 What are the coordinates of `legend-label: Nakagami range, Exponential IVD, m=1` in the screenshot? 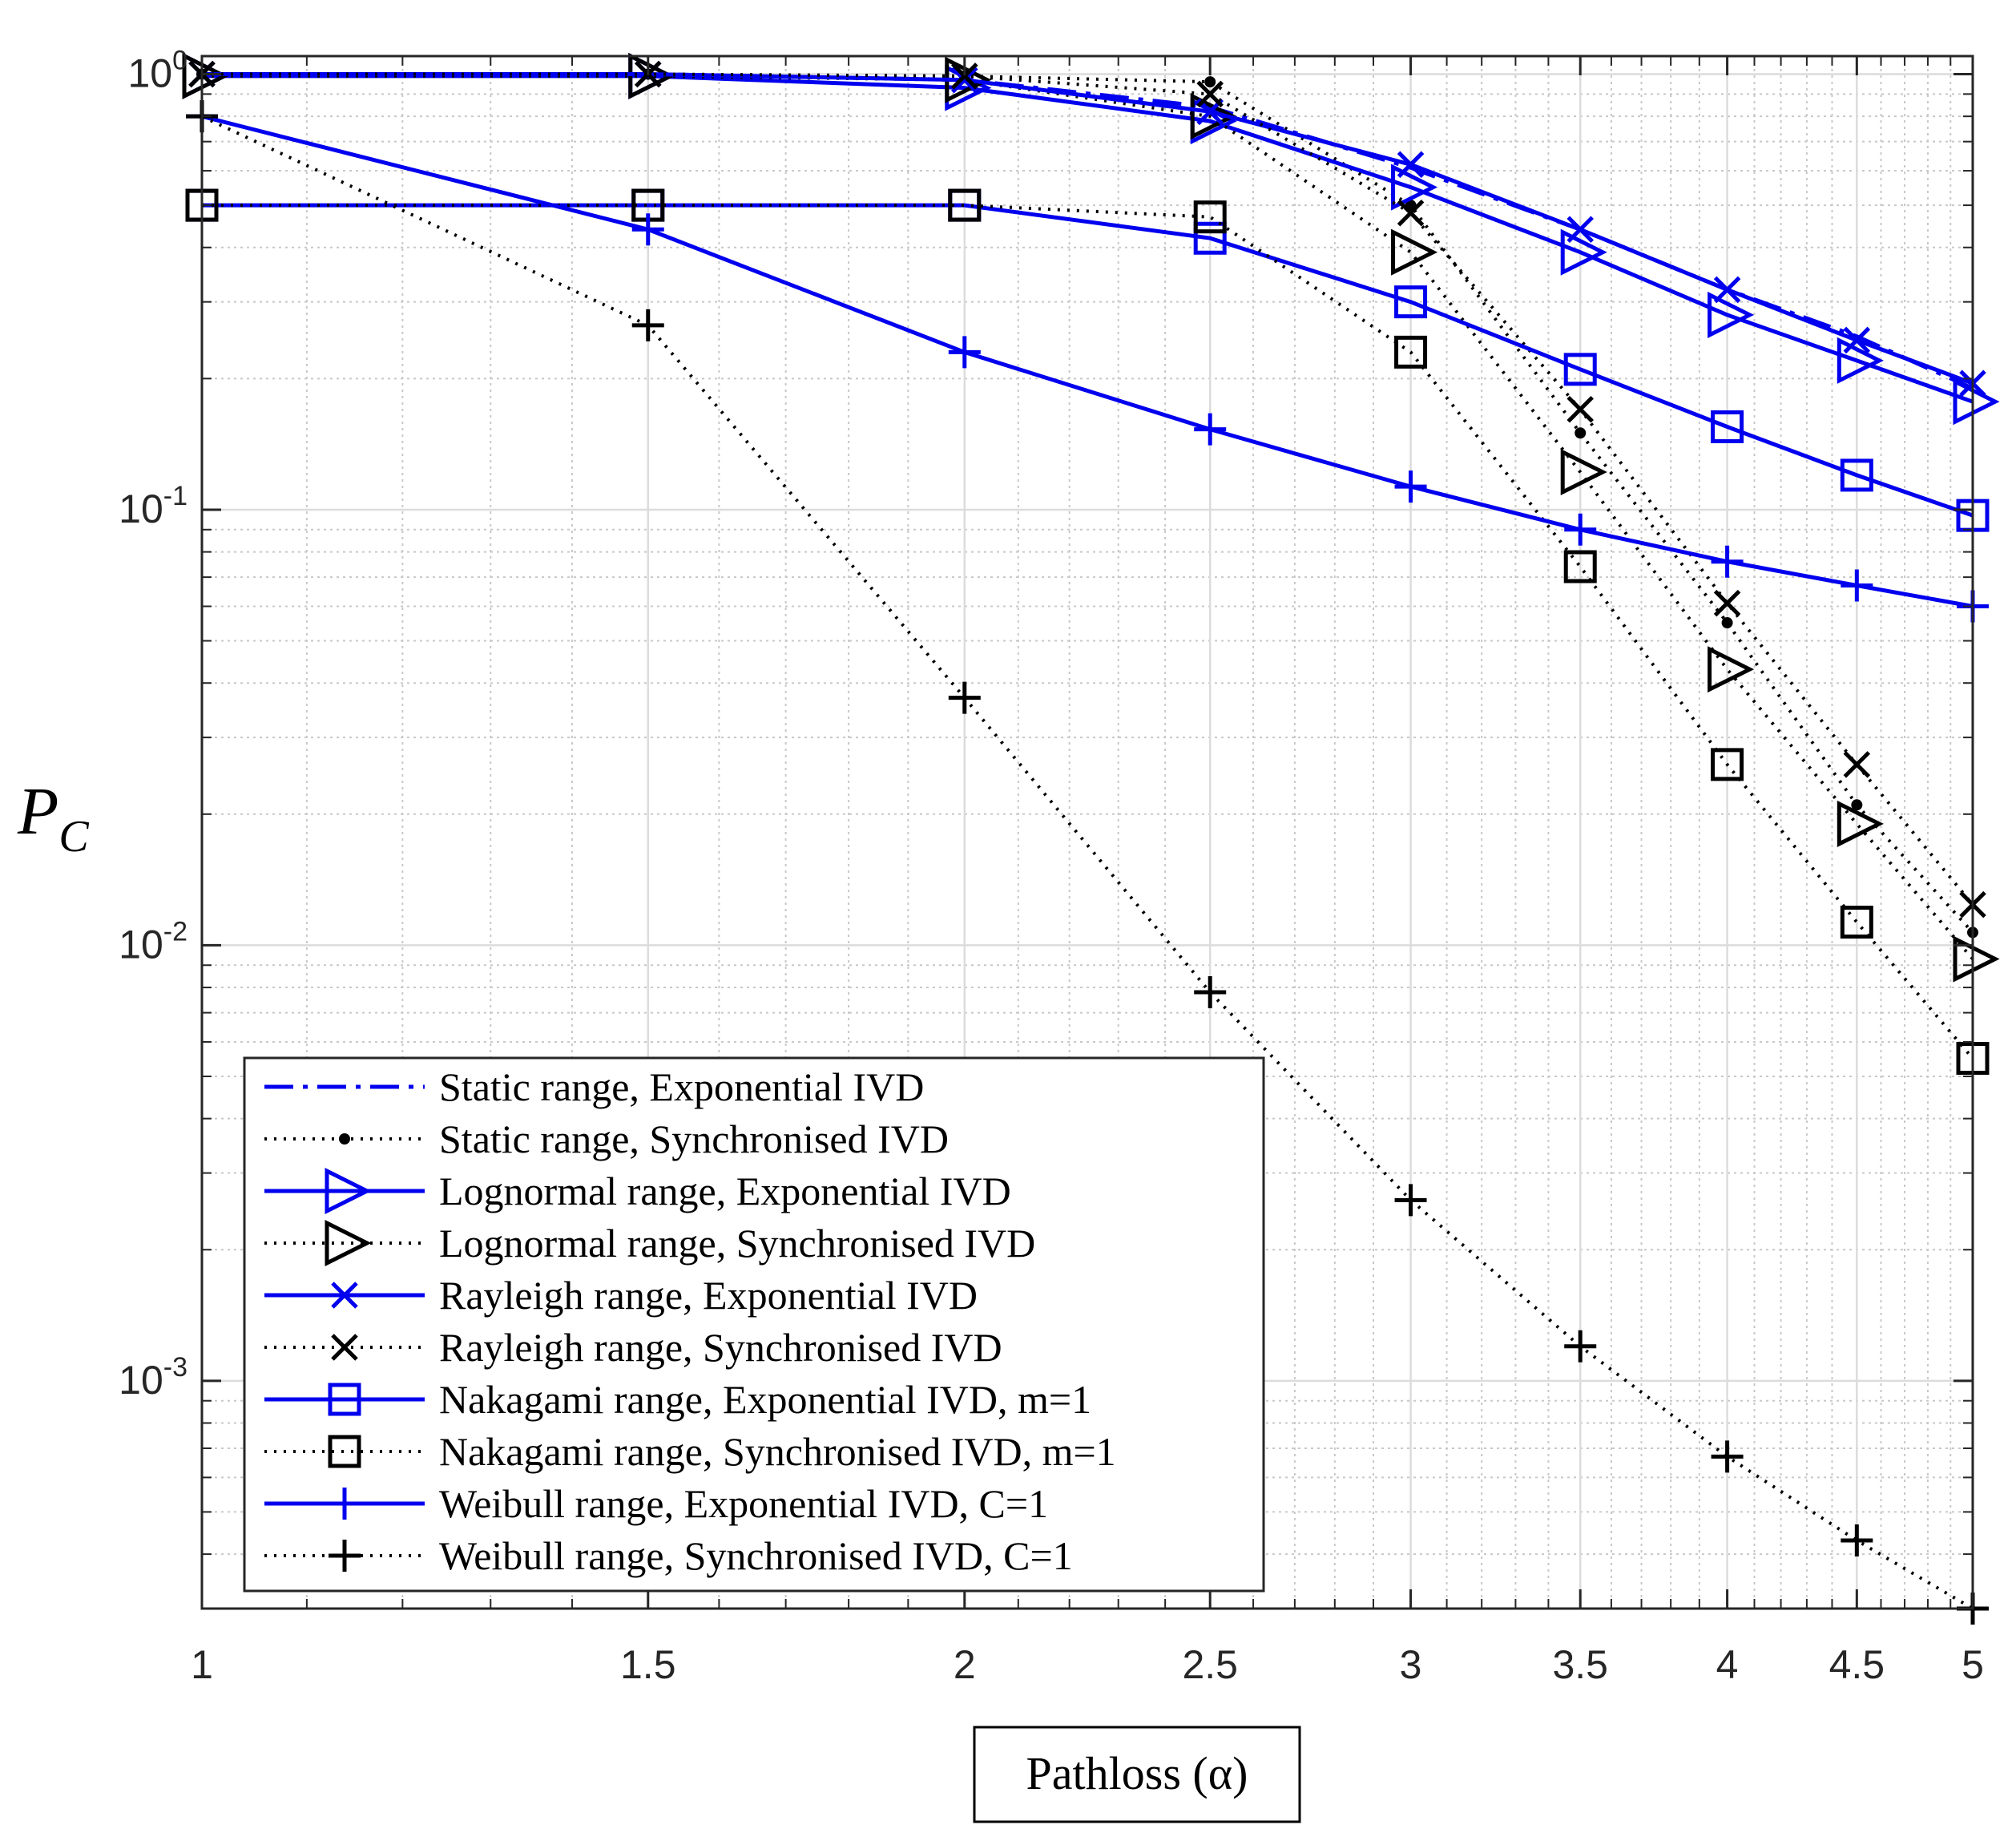 It's located at (765, 1399).